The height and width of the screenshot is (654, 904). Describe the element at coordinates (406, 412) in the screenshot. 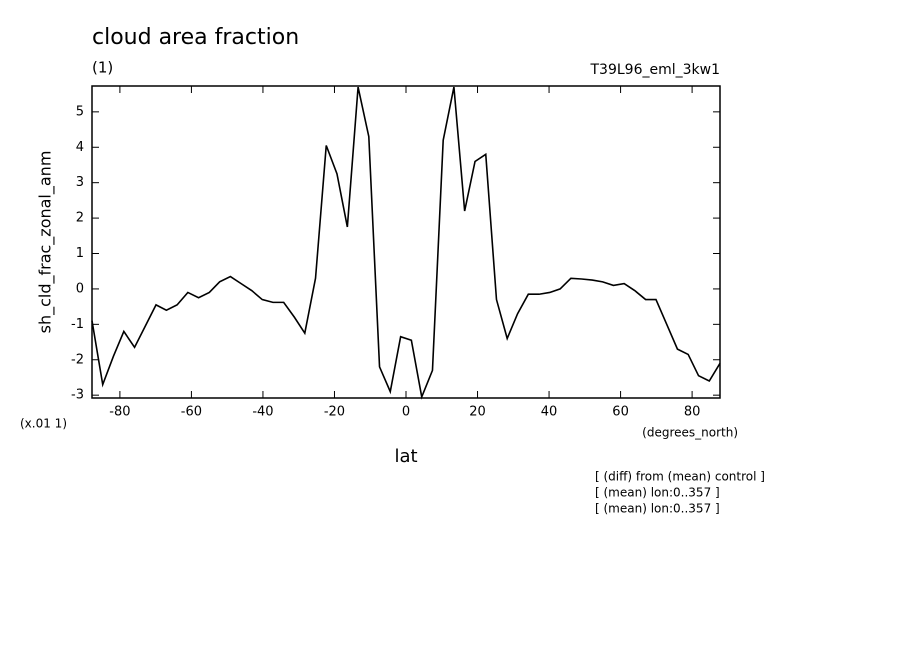

I see `x-tick-label: 0` at that location.